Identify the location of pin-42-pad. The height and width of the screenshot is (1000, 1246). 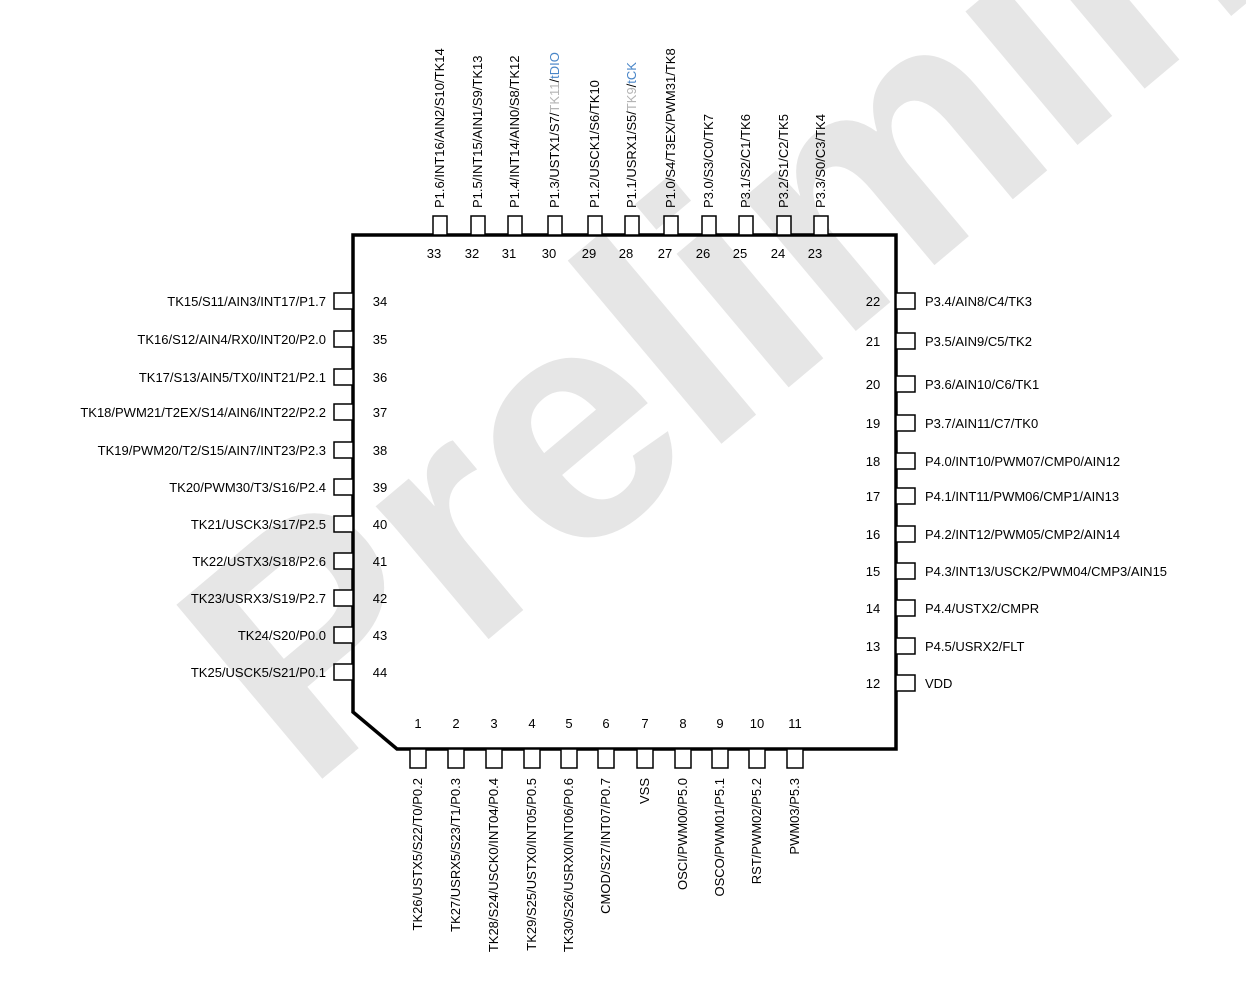
(343, 598).